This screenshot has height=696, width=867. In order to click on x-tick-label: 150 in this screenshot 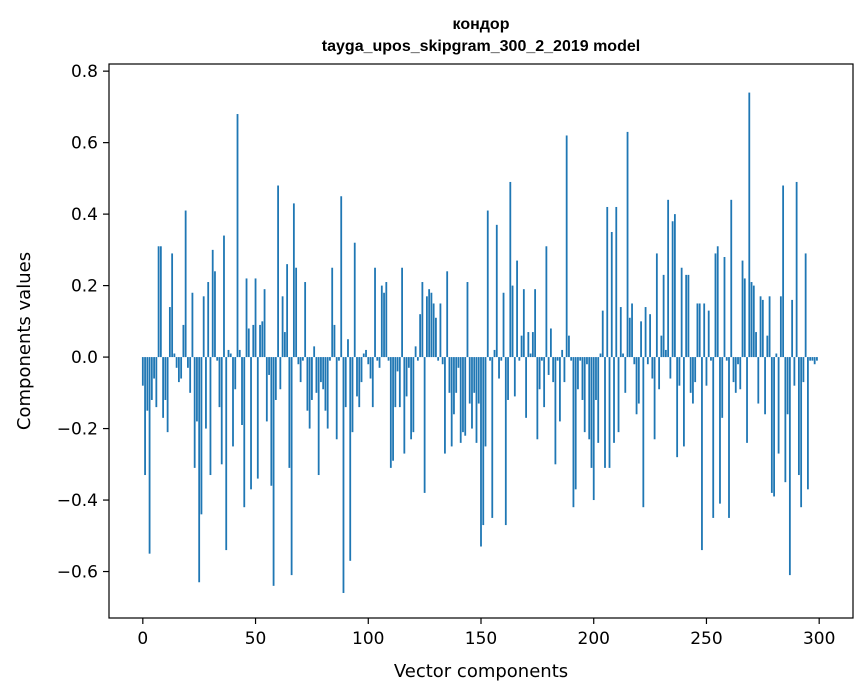, I will do `click(481, 639)`.